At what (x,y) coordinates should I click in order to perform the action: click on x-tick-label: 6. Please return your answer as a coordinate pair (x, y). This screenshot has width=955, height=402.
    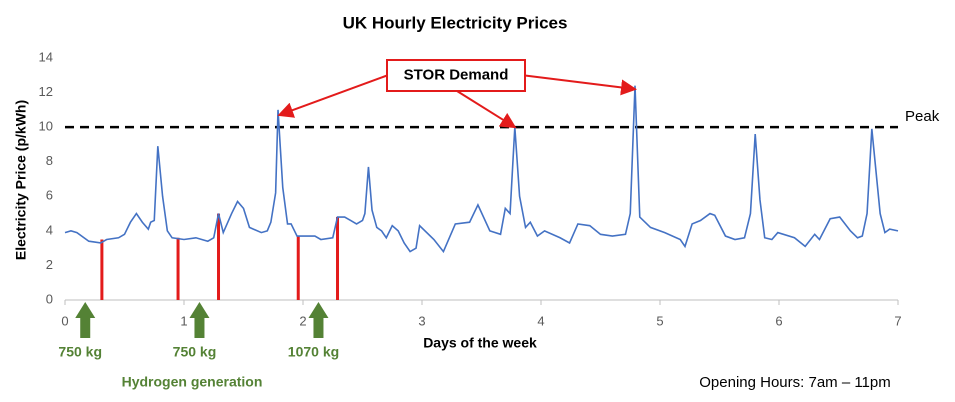
    Looking at the image, I should click on (778, 320).